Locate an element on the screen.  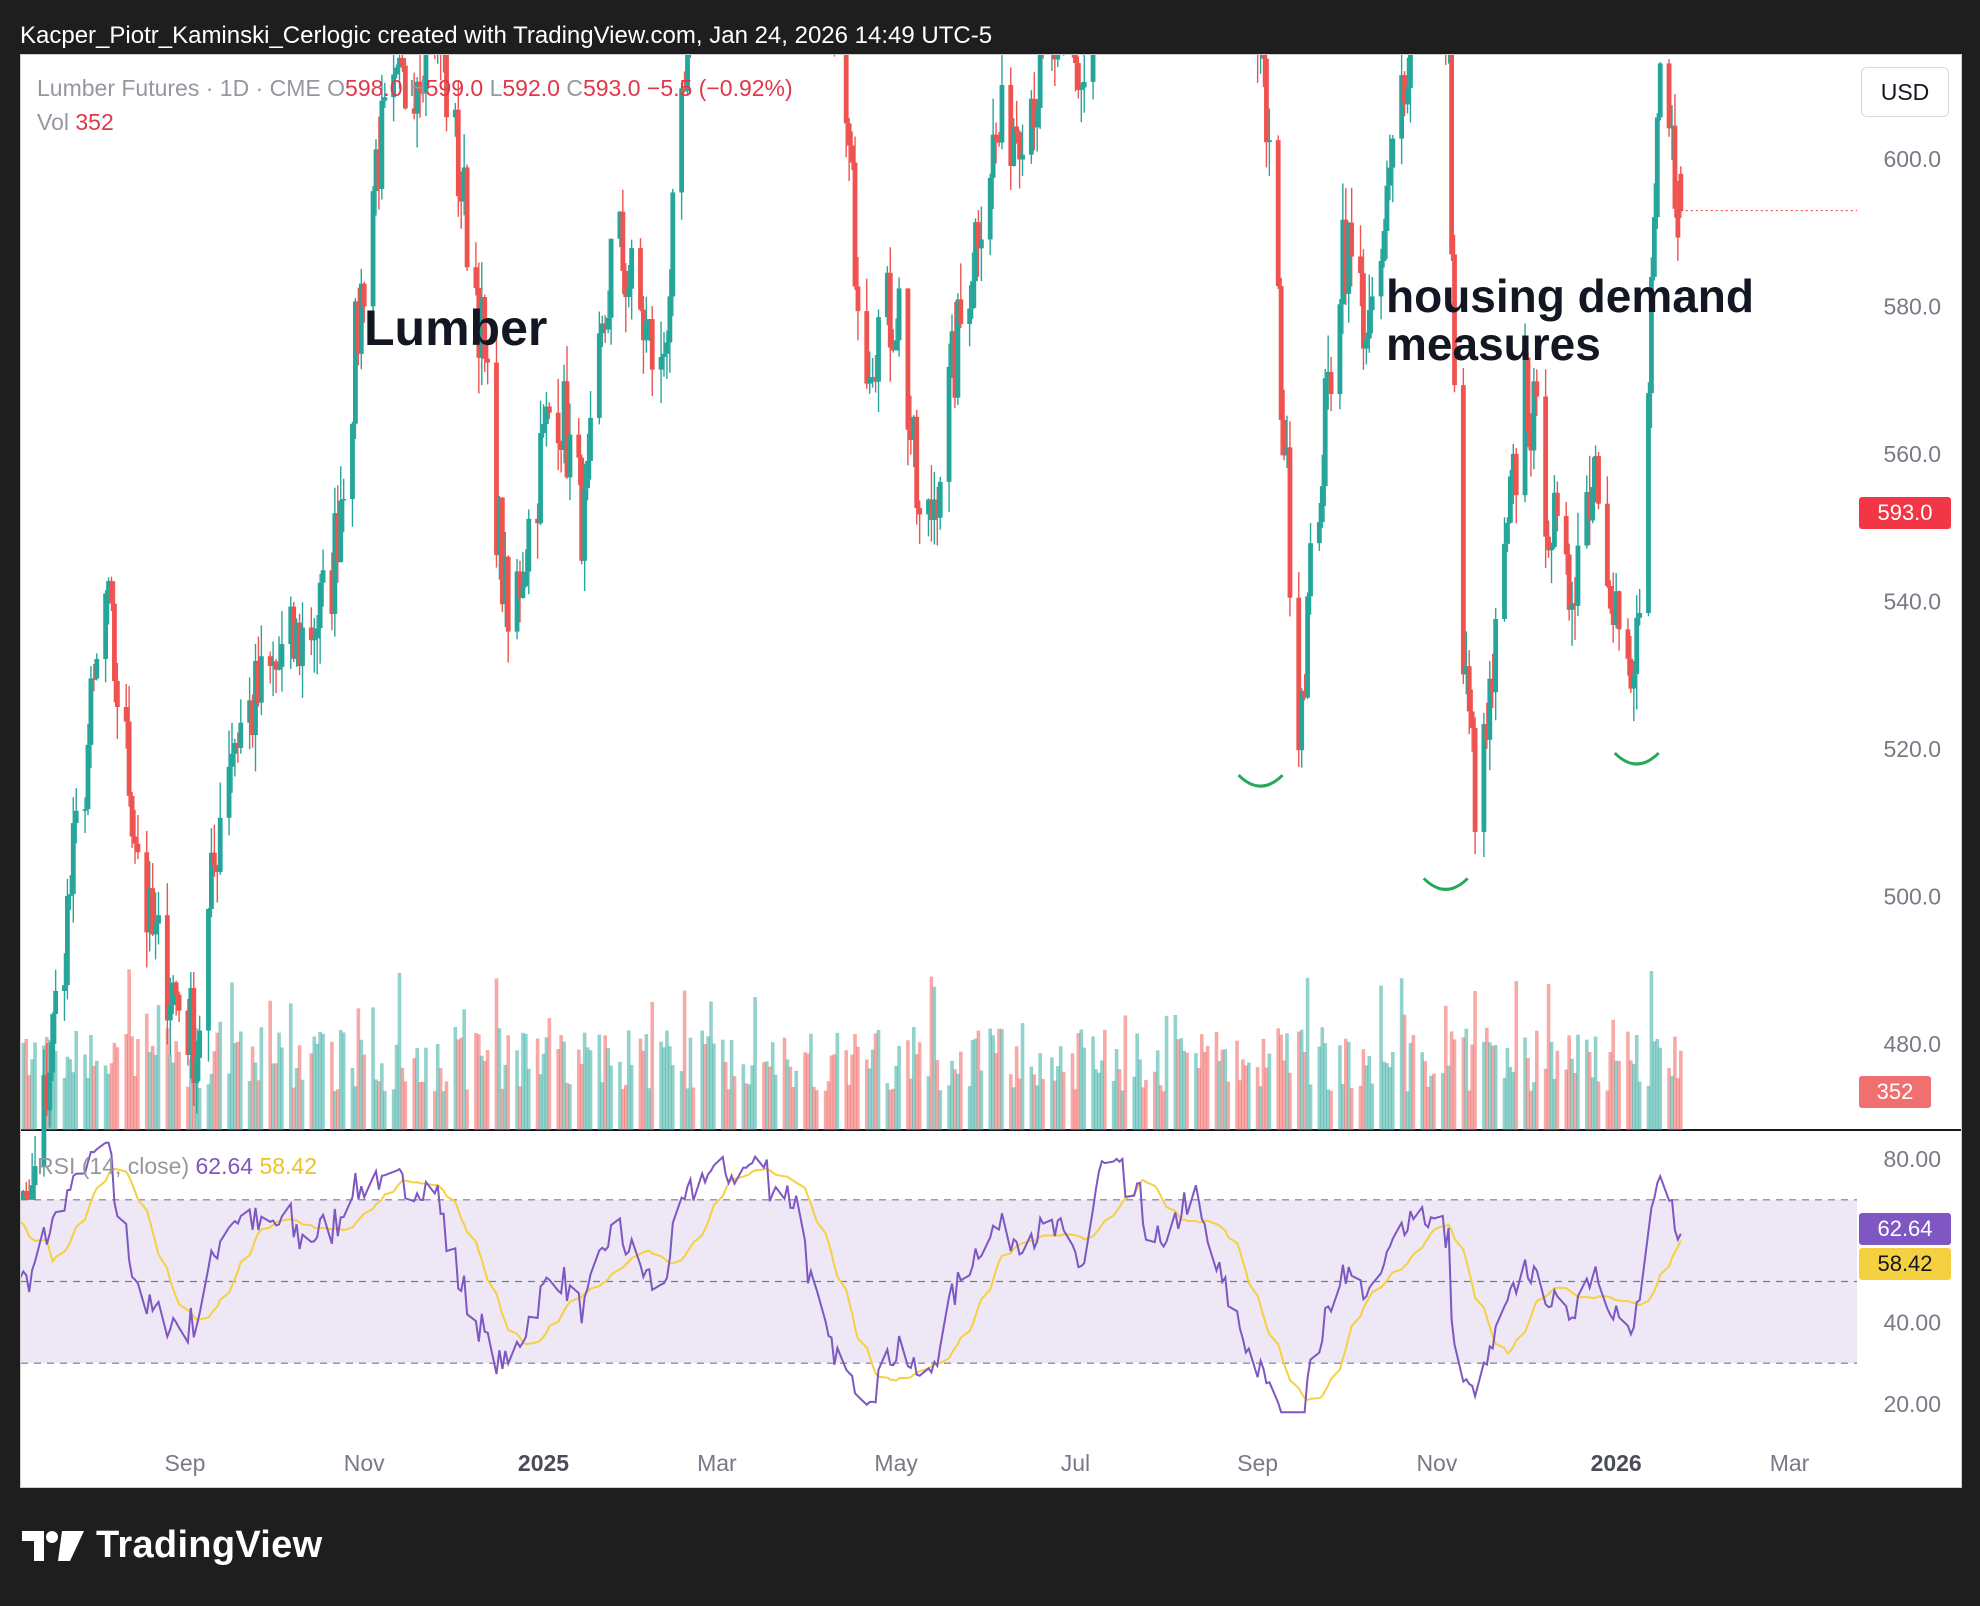
price-axis-label: 500.0 is located at coordinates (1912, 897).